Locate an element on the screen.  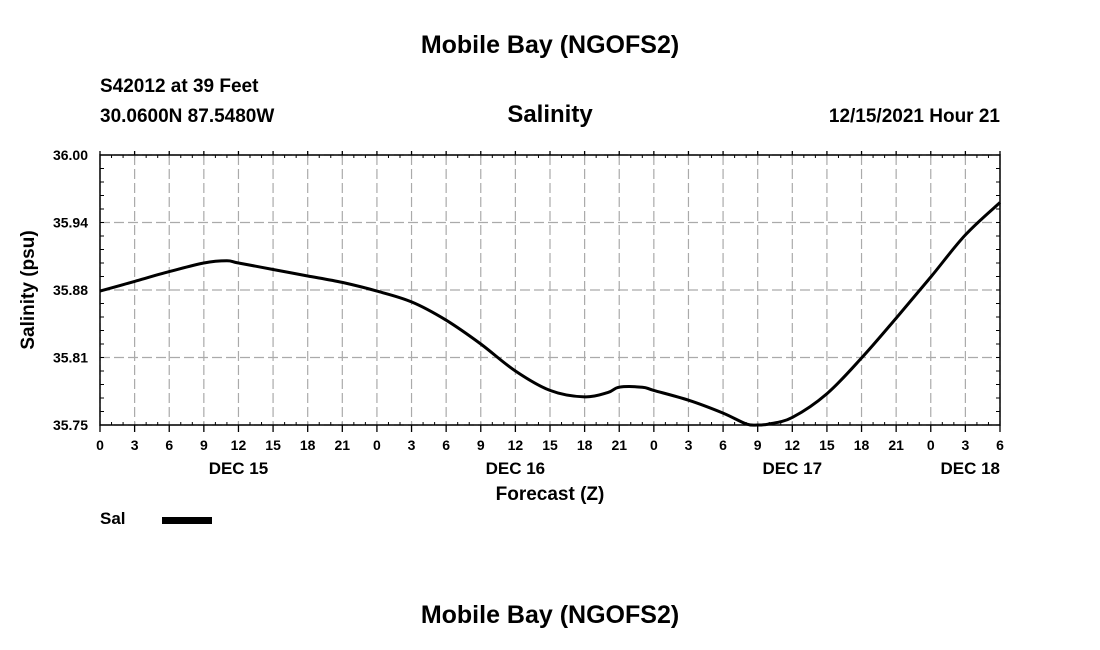
y-tick-label: 35.94 is located at coordinates (70, 223).